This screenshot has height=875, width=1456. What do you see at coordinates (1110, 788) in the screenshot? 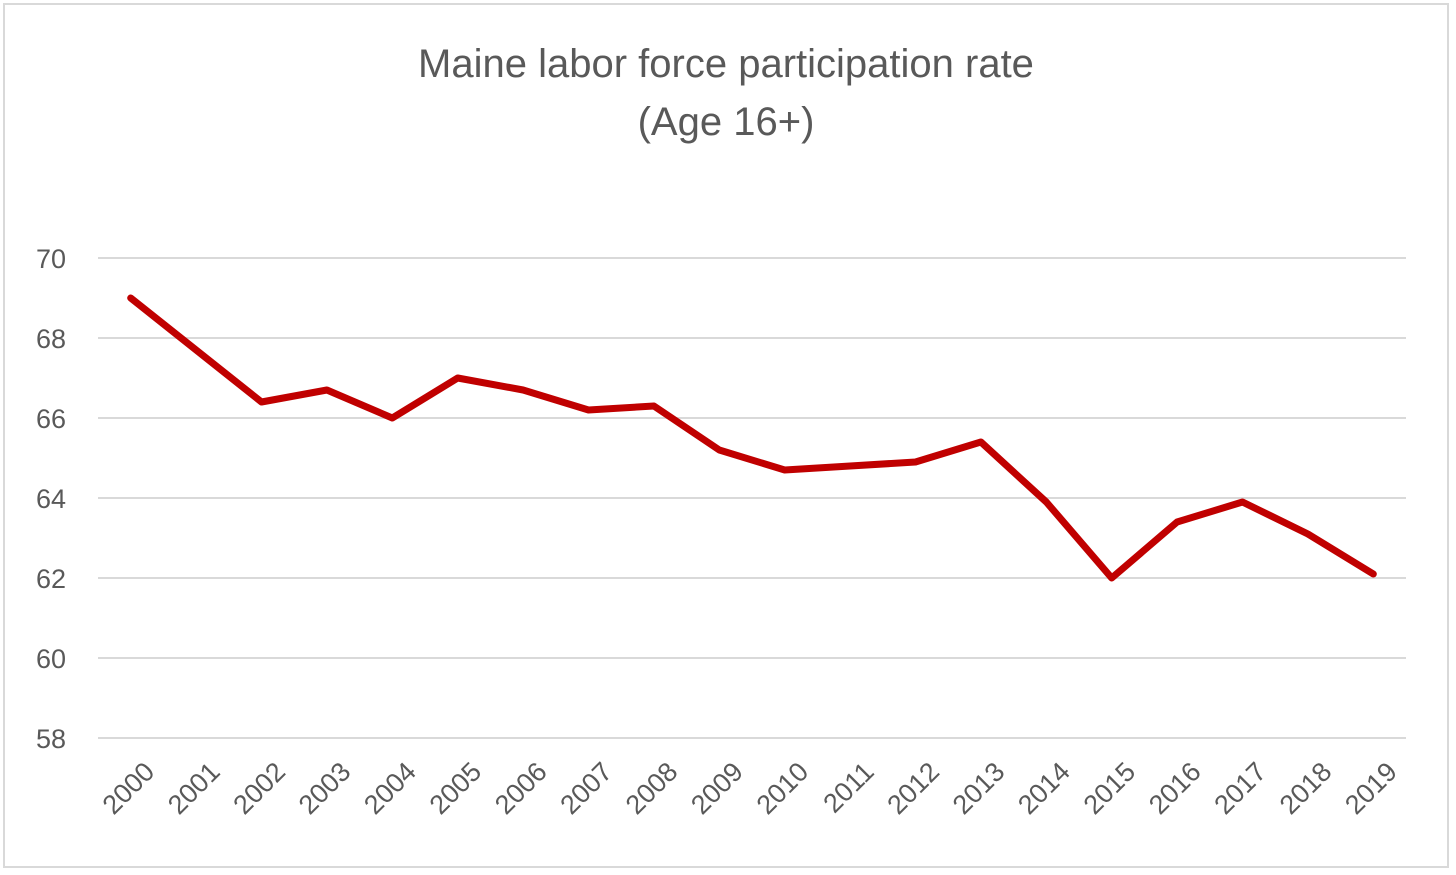
I see `x-tick-label: 2015` at bounding box center [1110, 788].